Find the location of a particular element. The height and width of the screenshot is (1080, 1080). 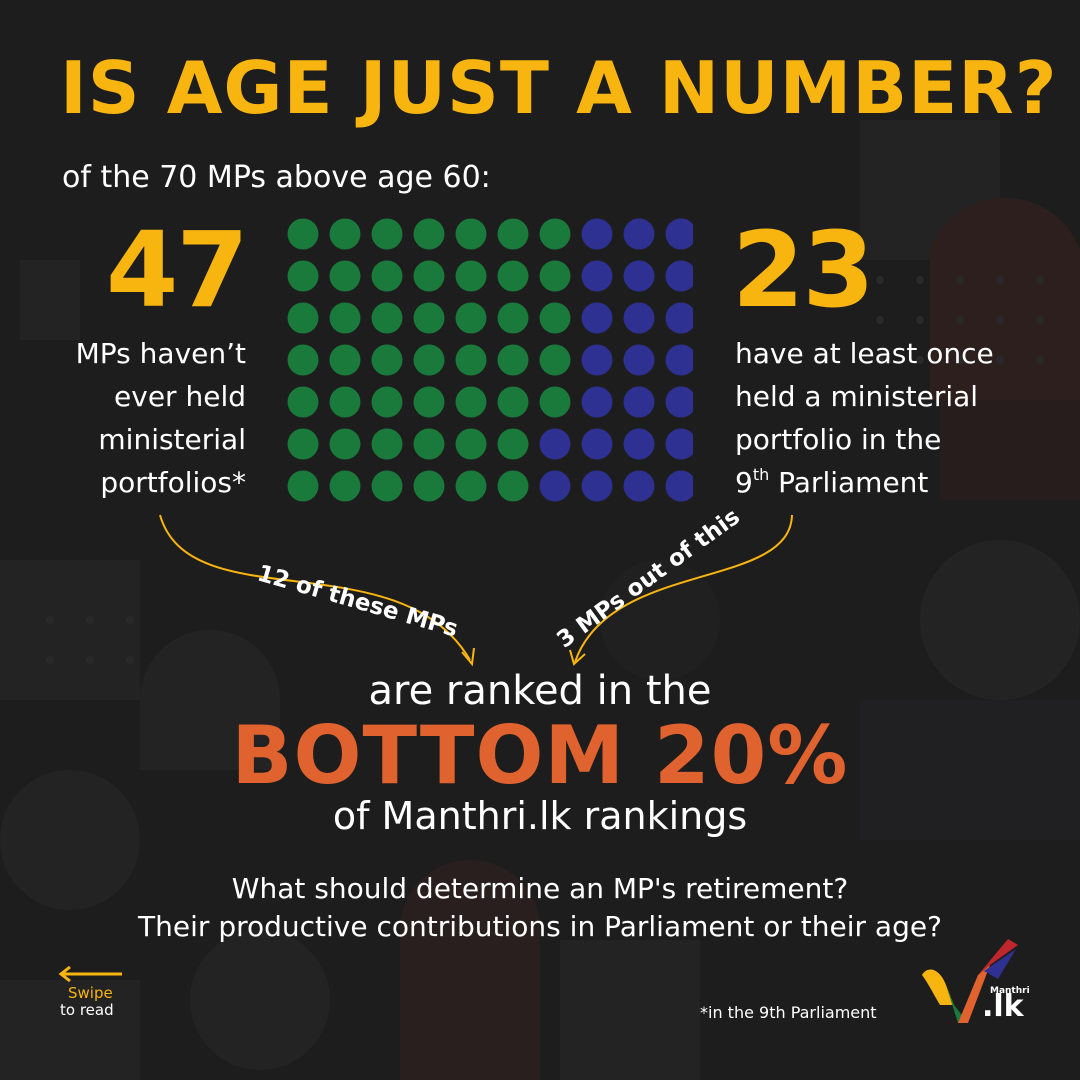

left-arrowhead-icon is located at coordinates (468, 657).